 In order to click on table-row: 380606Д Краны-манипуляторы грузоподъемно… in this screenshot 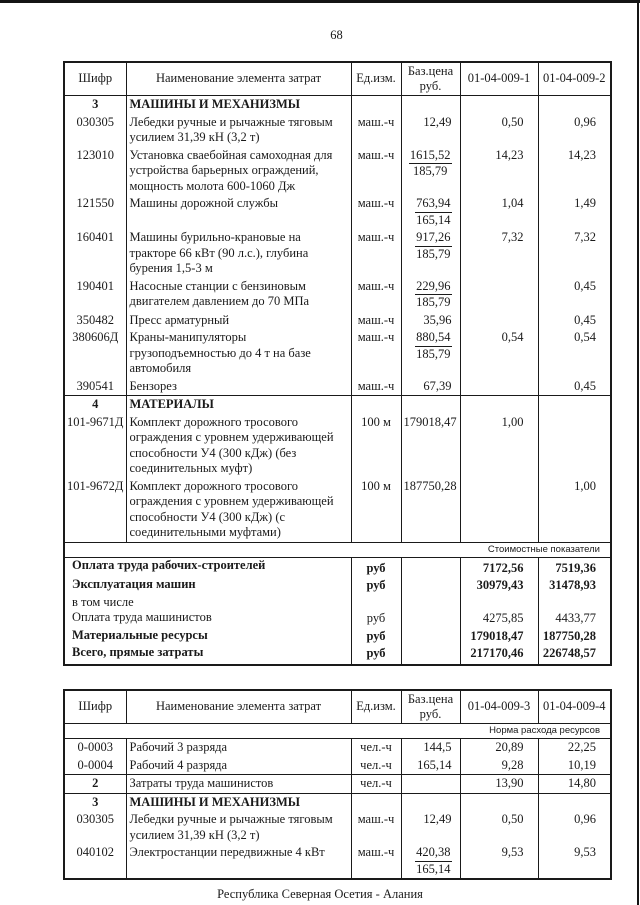, I will do `click(337, 353)`.